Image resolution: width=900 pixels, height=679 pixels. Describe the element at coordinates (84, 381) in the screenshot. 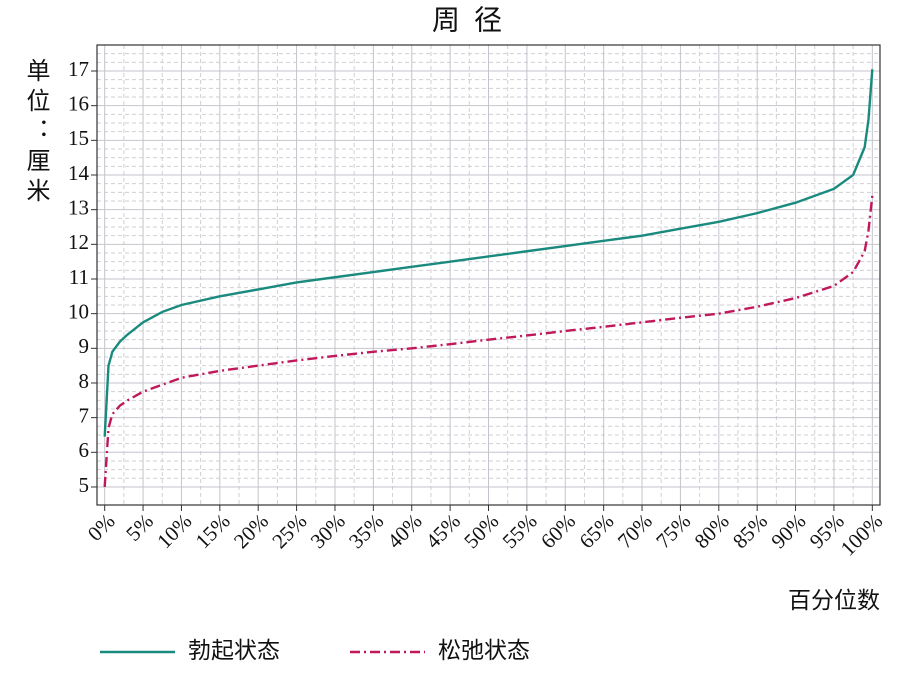

I see `y-tick-label: 8` at that location.